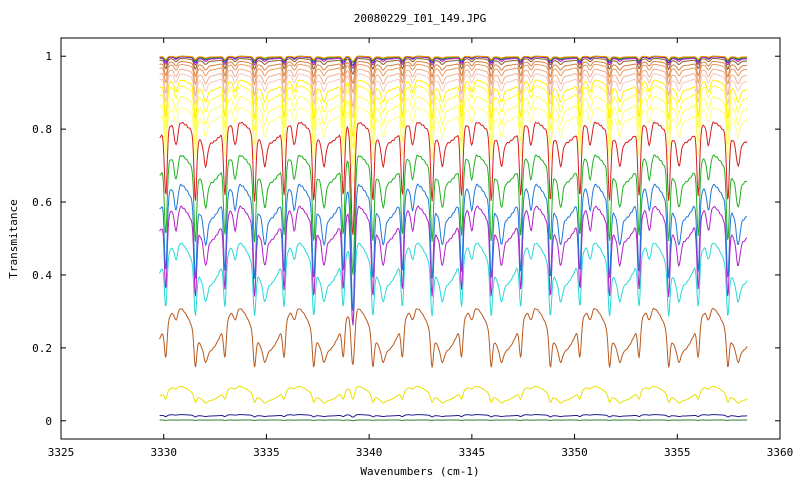 The width and height of the screenshot is (800, 484). Describe the element at coordinates (369, 452) in the screenshot. I see `x-tick-label: 3340` at that location.